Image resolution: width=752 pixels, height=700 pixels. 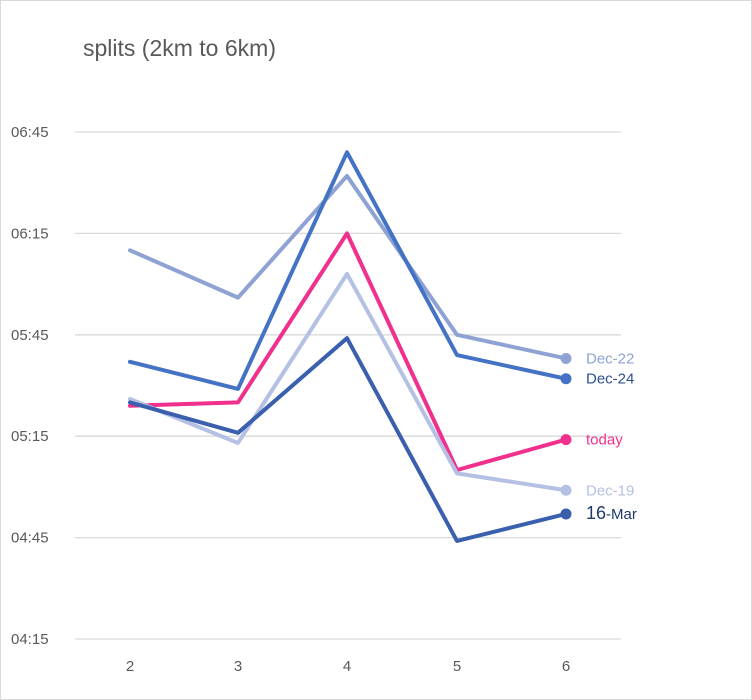 I want to click on x-tick-label: 6, so click(x=566, y=666).